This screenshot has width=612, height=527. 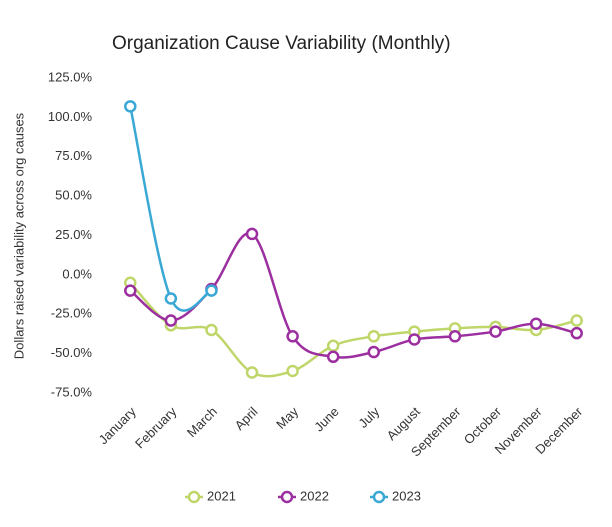 What do you see at coordinates (73, 155) in the screenshot?
I see `y-tick-label: 75.0%` at bounding box center [73, 155].